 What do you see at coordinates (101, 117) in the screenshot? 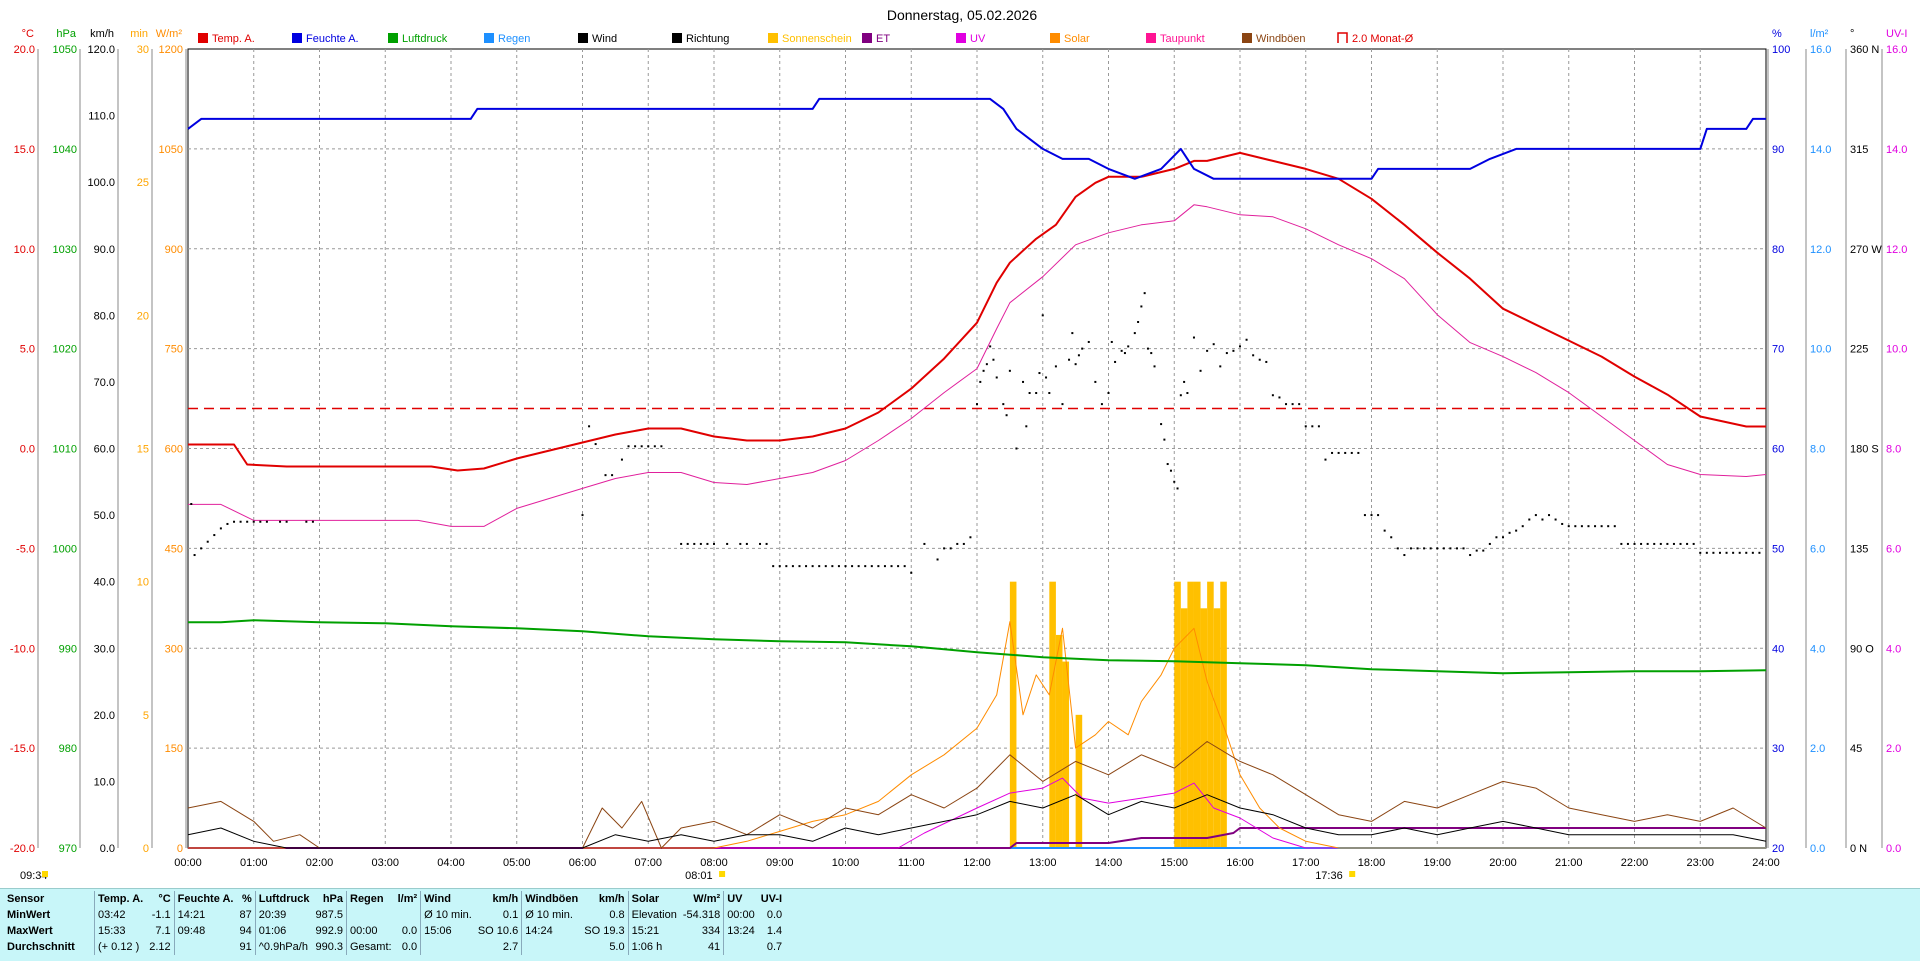
I see `left-axis-tick-label: 110.0` at bounding box center [101, 117].